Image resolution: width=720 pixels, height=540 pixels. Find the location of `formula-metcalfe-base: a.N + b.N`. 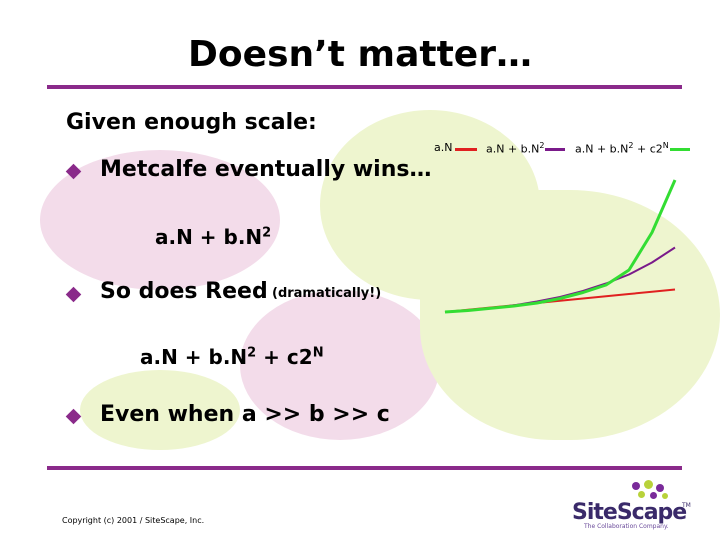

formula-metcalfe-base: a.N + b.N is located at coordinates (209, 237).